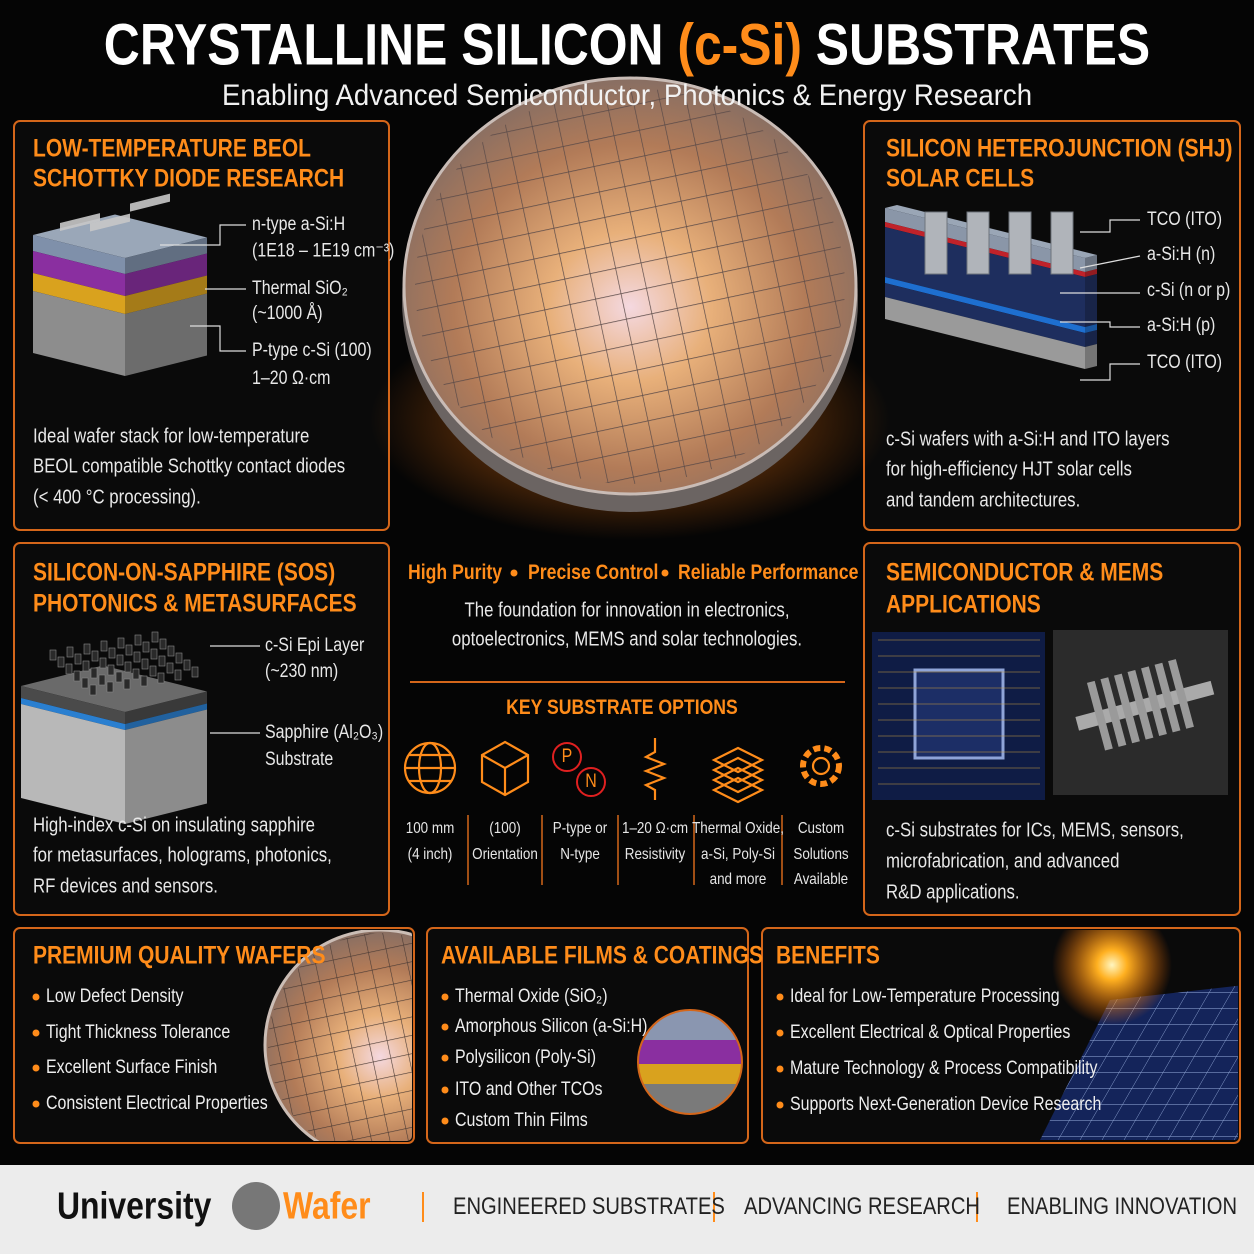 Image resolution: width=1254 pixels, height=1254 pixels. What do you see at coordinates (567, 756) in the screenshot?
I see `pn-letter: P` at bounding box center [567, 756].